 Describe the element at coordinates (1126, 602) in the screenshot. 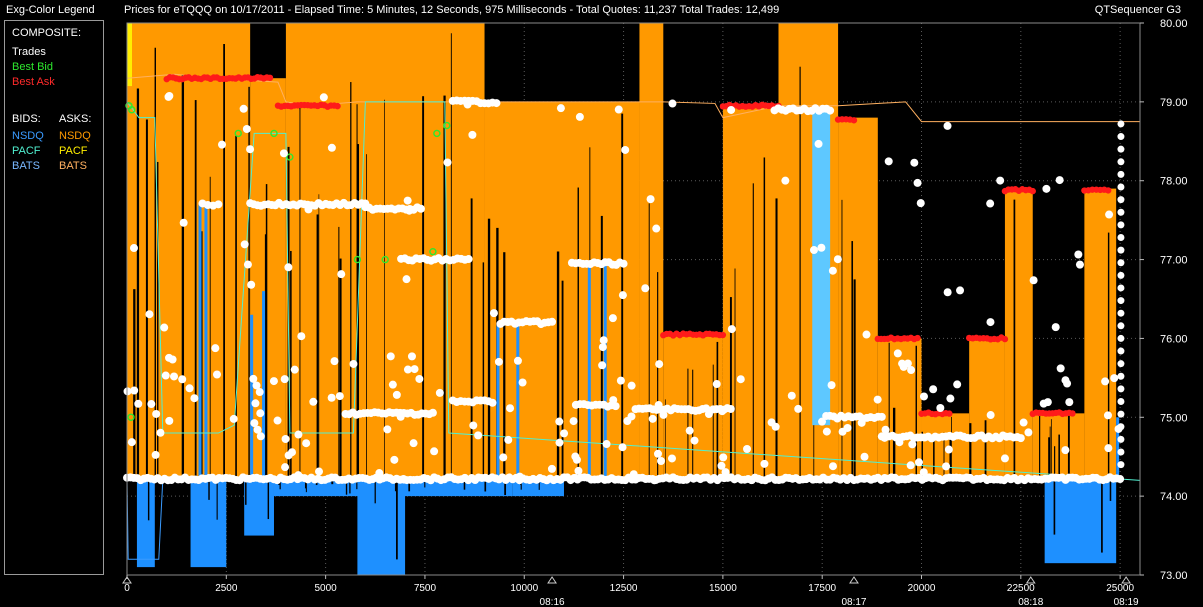

I see `time-tick-label-3: 08:19` at that location.